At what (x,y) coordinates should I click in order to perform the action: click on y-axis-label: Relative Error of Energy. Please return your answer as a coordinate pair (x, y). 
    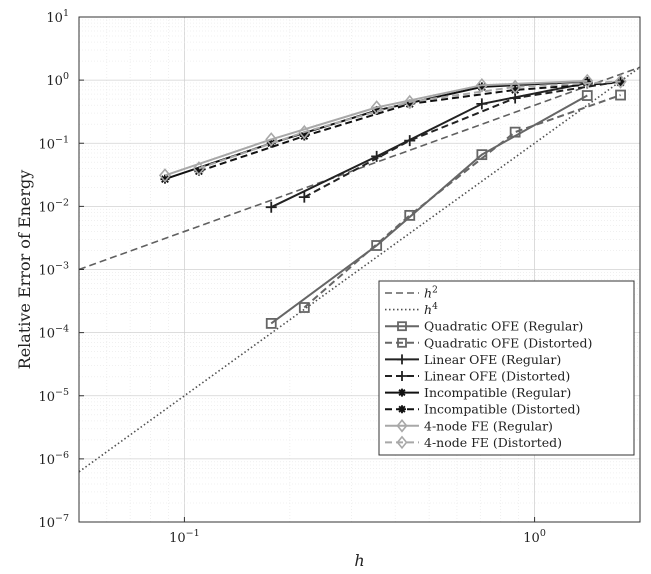
    Looking at the image, I should click on (24, 270).